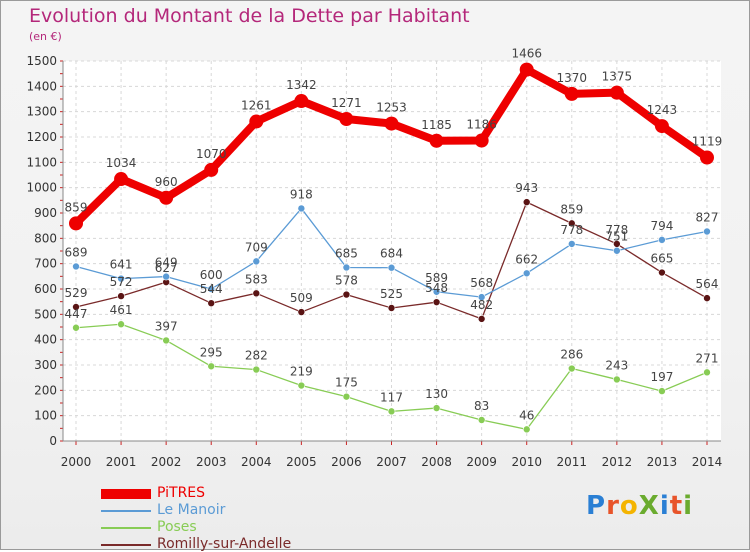 This screenshot has height=552, width=750. Describe the element at coordinates (177, 527) in the screenshot. I see `legend-label: Poses` at that location.